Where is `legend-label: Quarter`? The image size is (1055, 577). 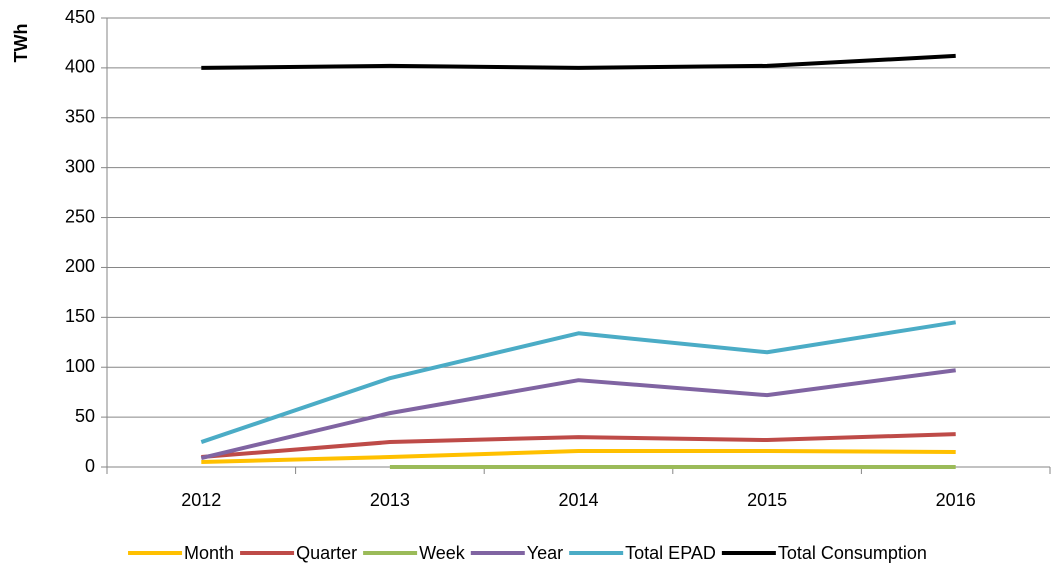 legend-label: Quarter is located at coordinates (326, 553).